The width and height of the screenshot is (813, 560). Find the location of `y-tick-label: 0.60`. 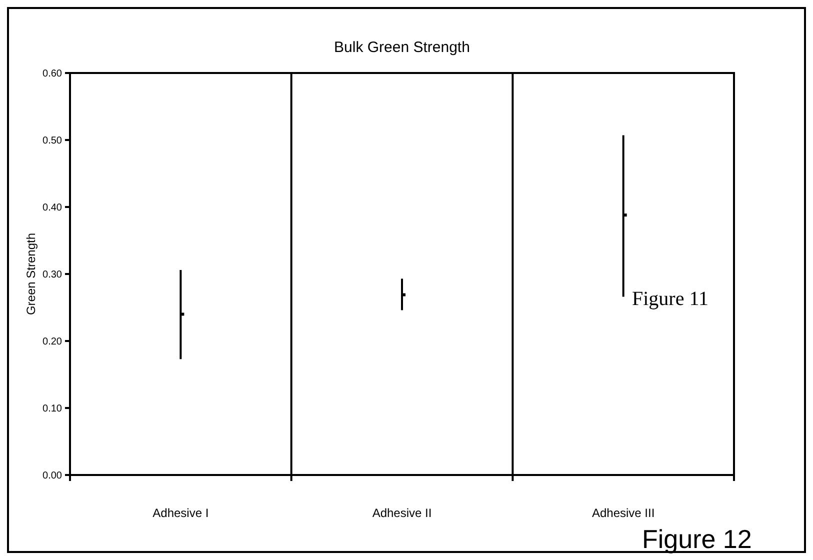

y-tick-label: 0.60 is located at coordinates (52, 74).